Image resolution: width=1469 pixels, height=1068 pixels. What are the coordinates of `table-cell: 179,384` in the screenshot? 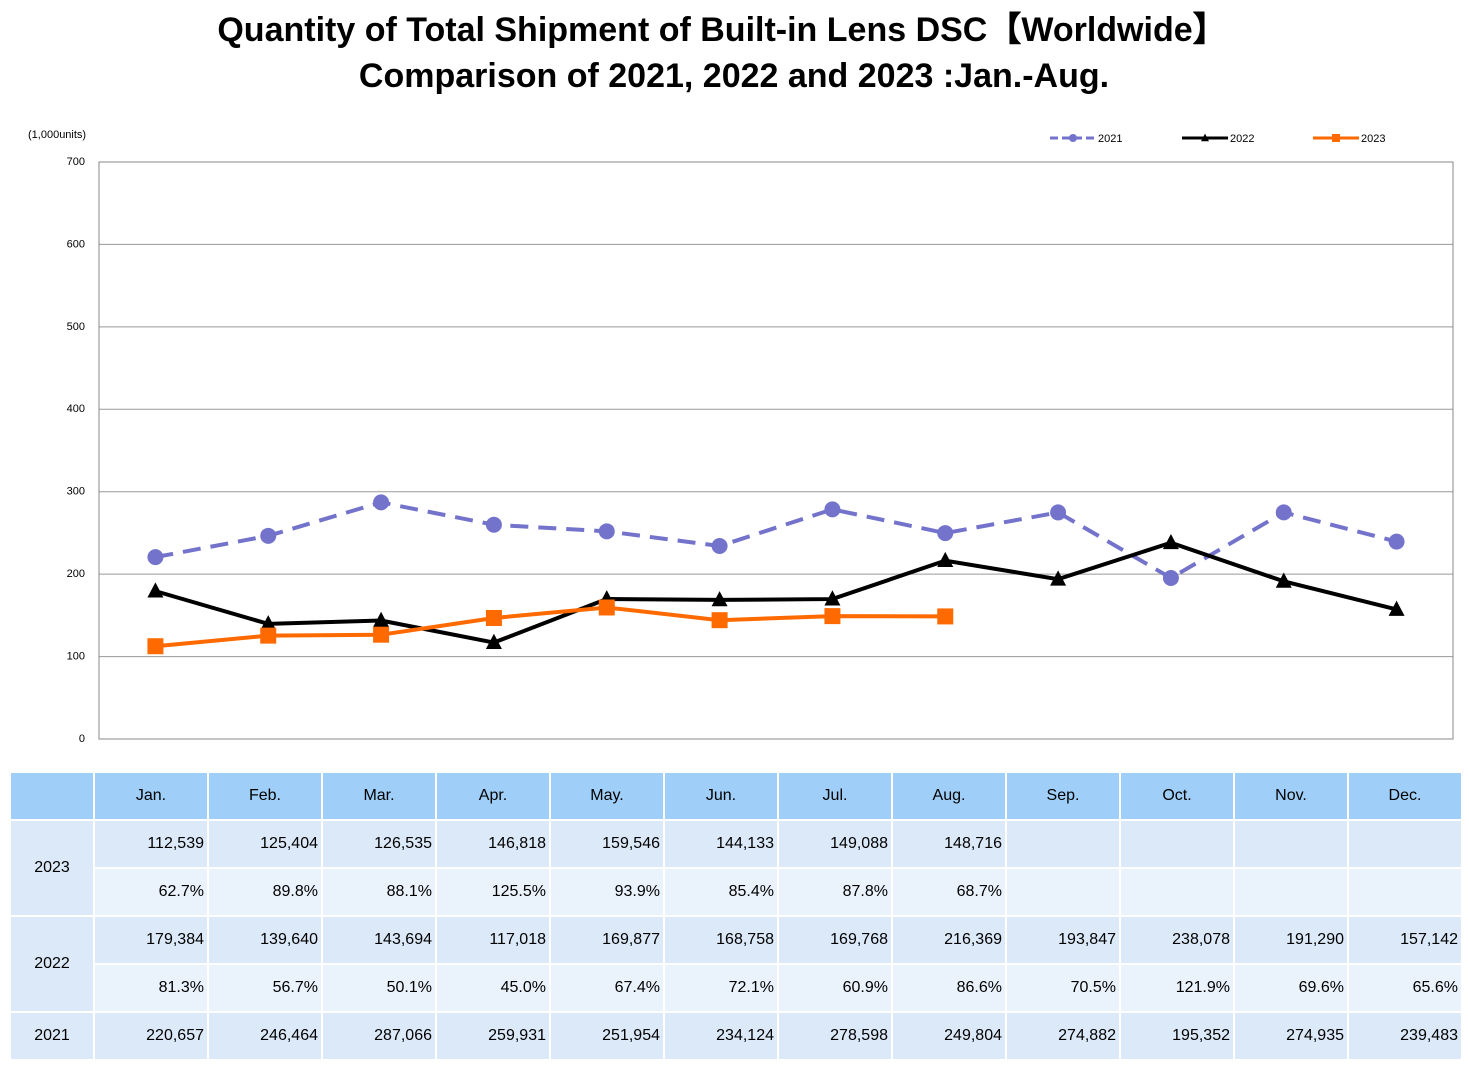 It's located at (151, 940).